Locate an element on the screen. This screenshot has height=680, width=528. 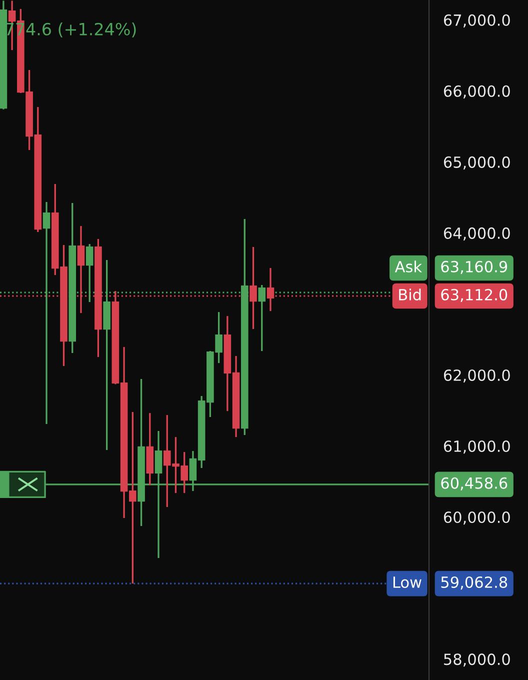
y-tick-label: 64,000.0 is located at coordinates (477, 234).